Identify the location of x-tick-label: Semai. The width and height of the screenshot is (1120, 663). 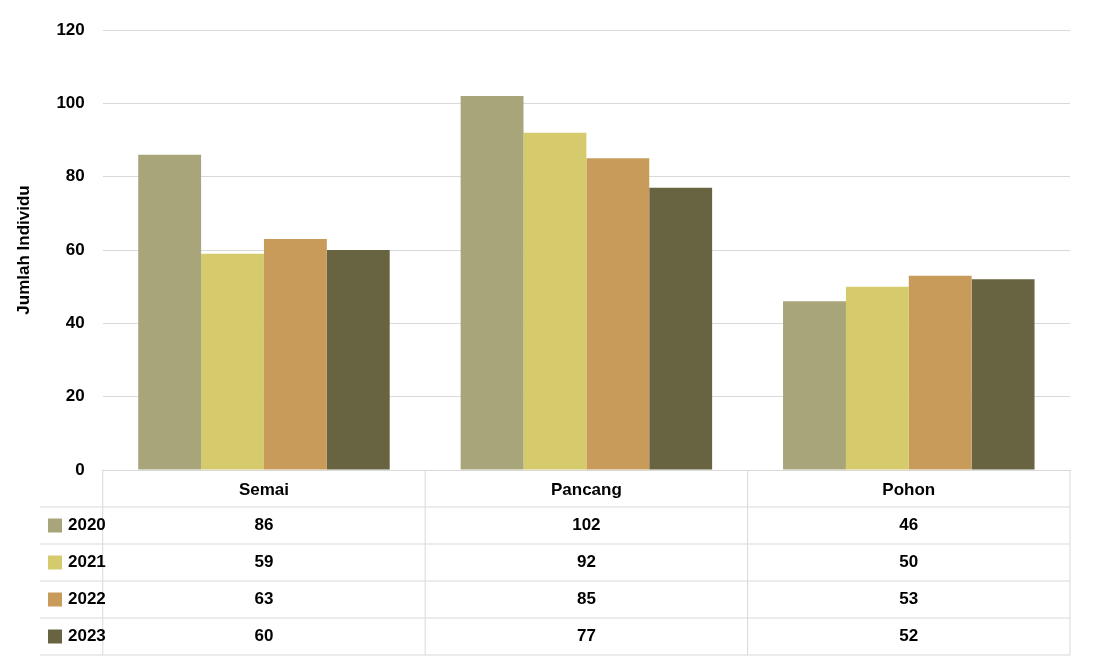
(264, 490).